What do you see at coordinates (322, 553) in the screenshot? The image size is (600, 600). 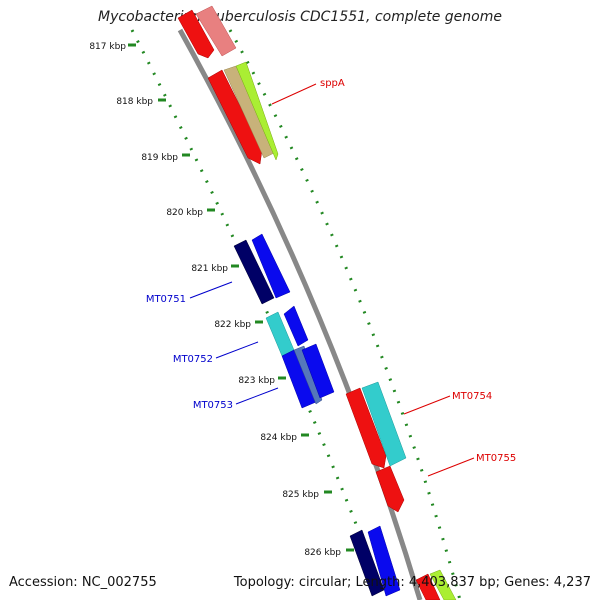 I see `tick-label: 826 kbp` at bounding box center [322, 553].